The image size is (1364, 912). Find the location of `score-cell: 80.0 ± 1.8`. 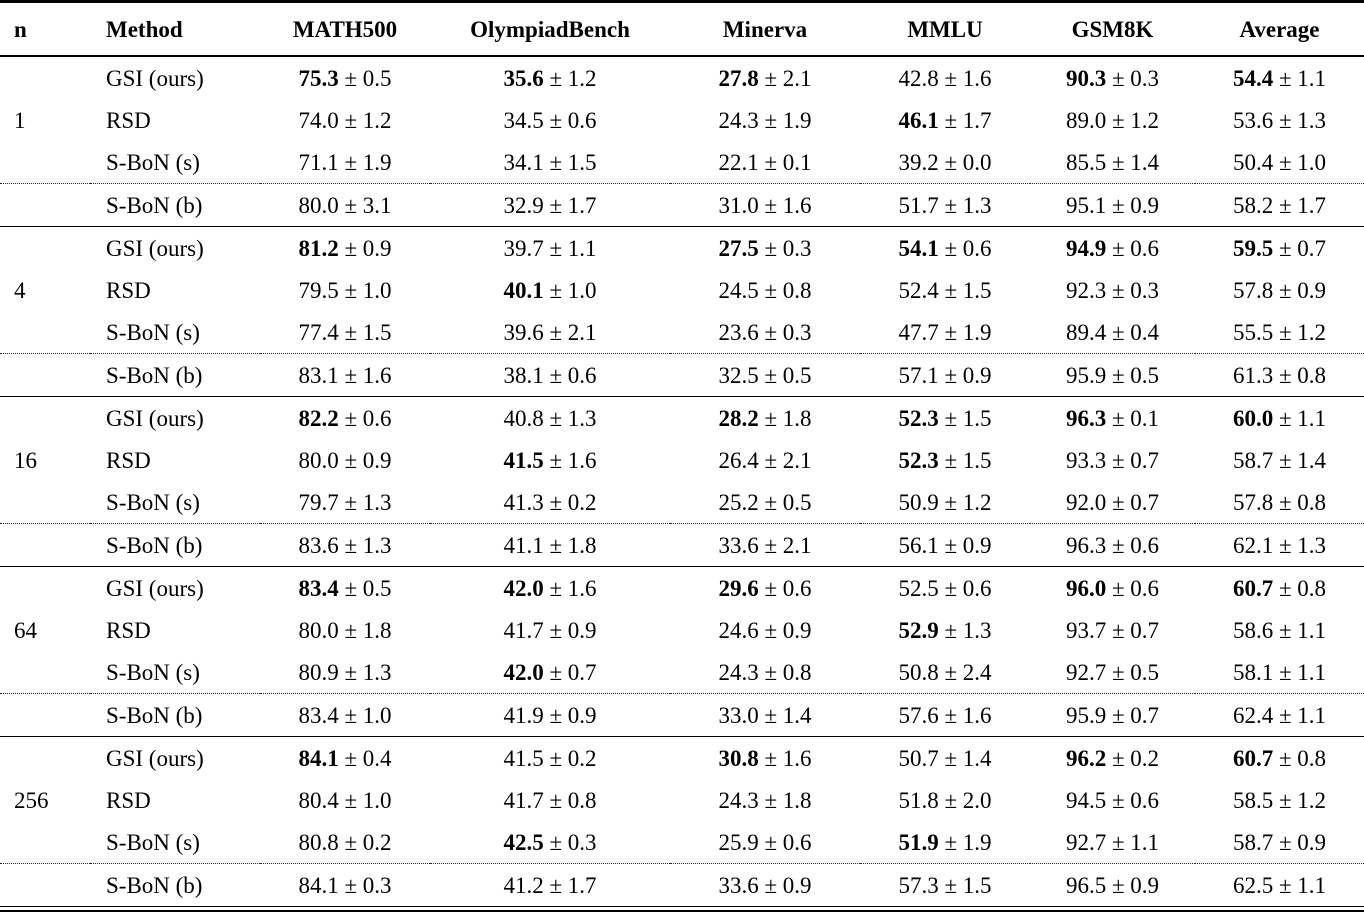

score-cell: 80.0 ± 1.8 is located at coordinates (345, 630).